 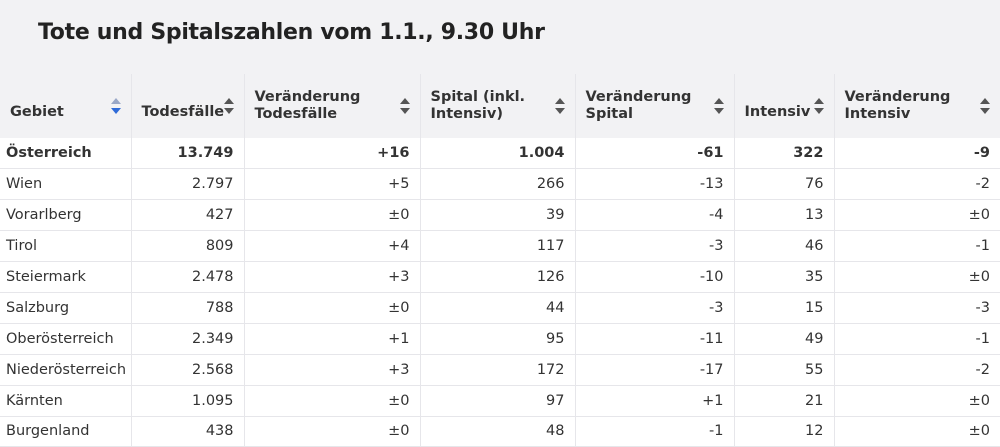 I want to click on cell-todesfaelle: 438, so click(x=187, y=431).